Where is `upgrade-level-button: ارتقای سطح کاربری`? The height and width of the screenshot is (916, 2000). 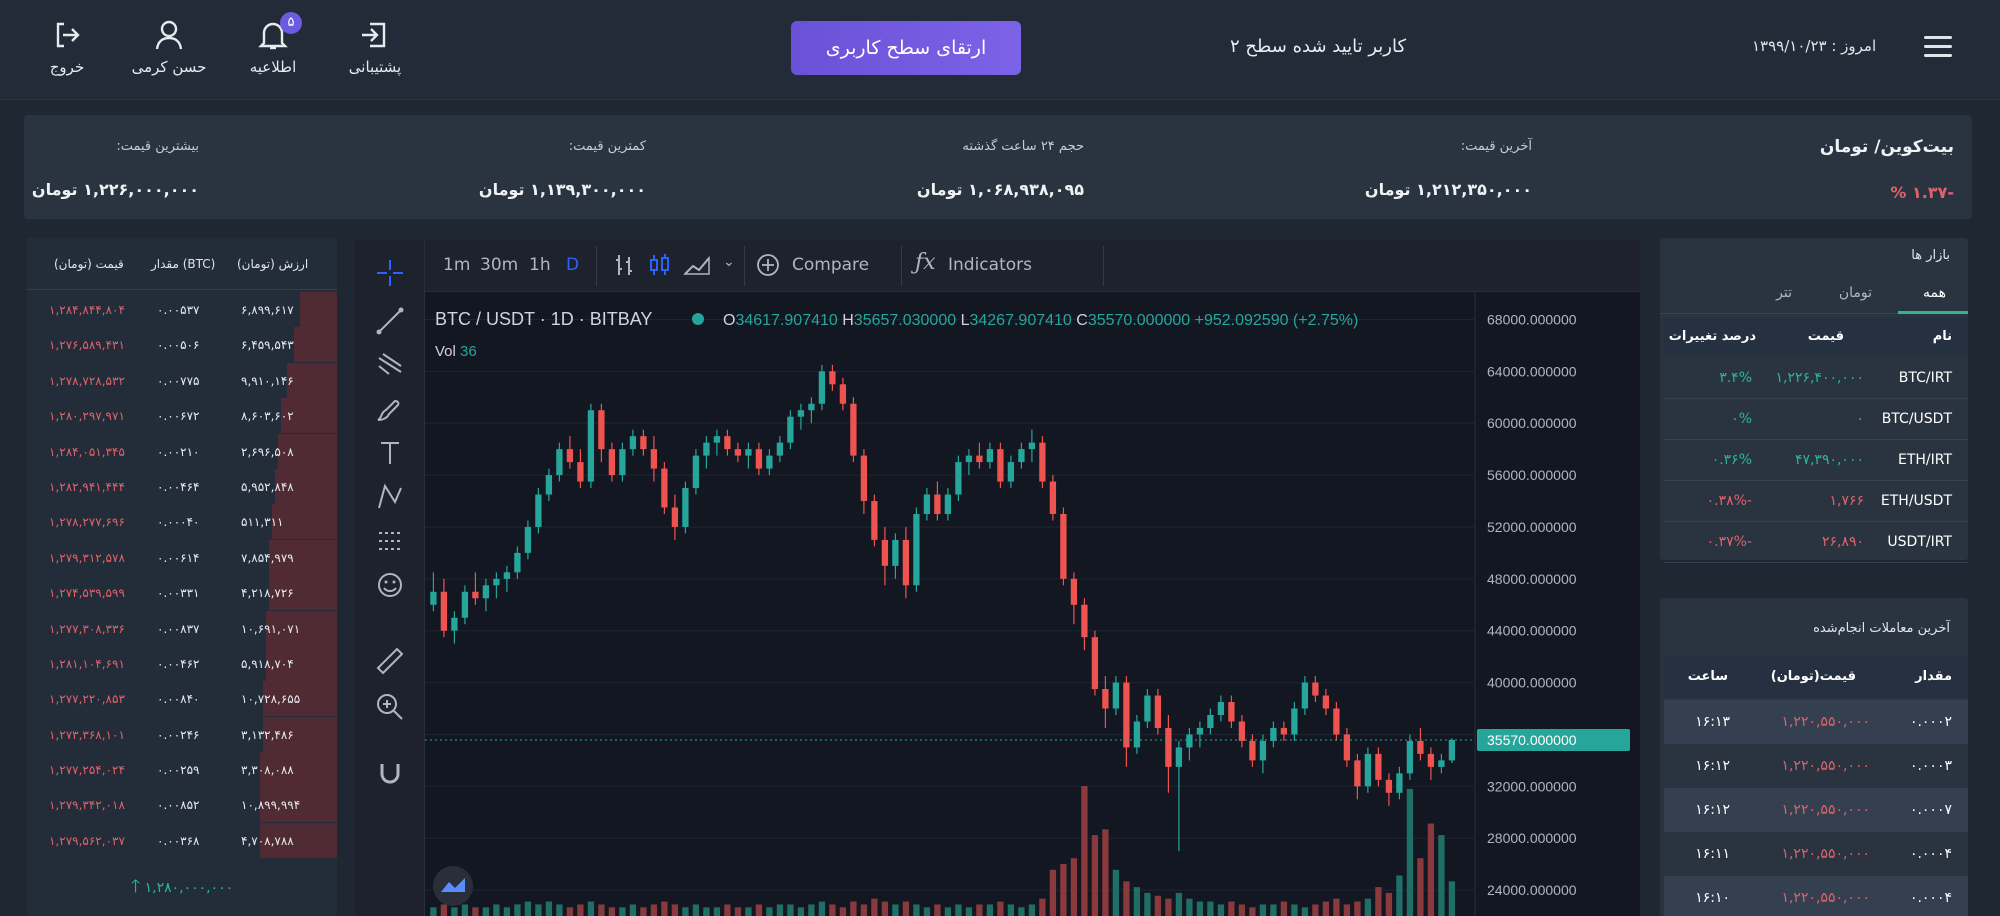
upgrade-level-button: ارتقای سطح کاربری is located at coordinates (906, 48).